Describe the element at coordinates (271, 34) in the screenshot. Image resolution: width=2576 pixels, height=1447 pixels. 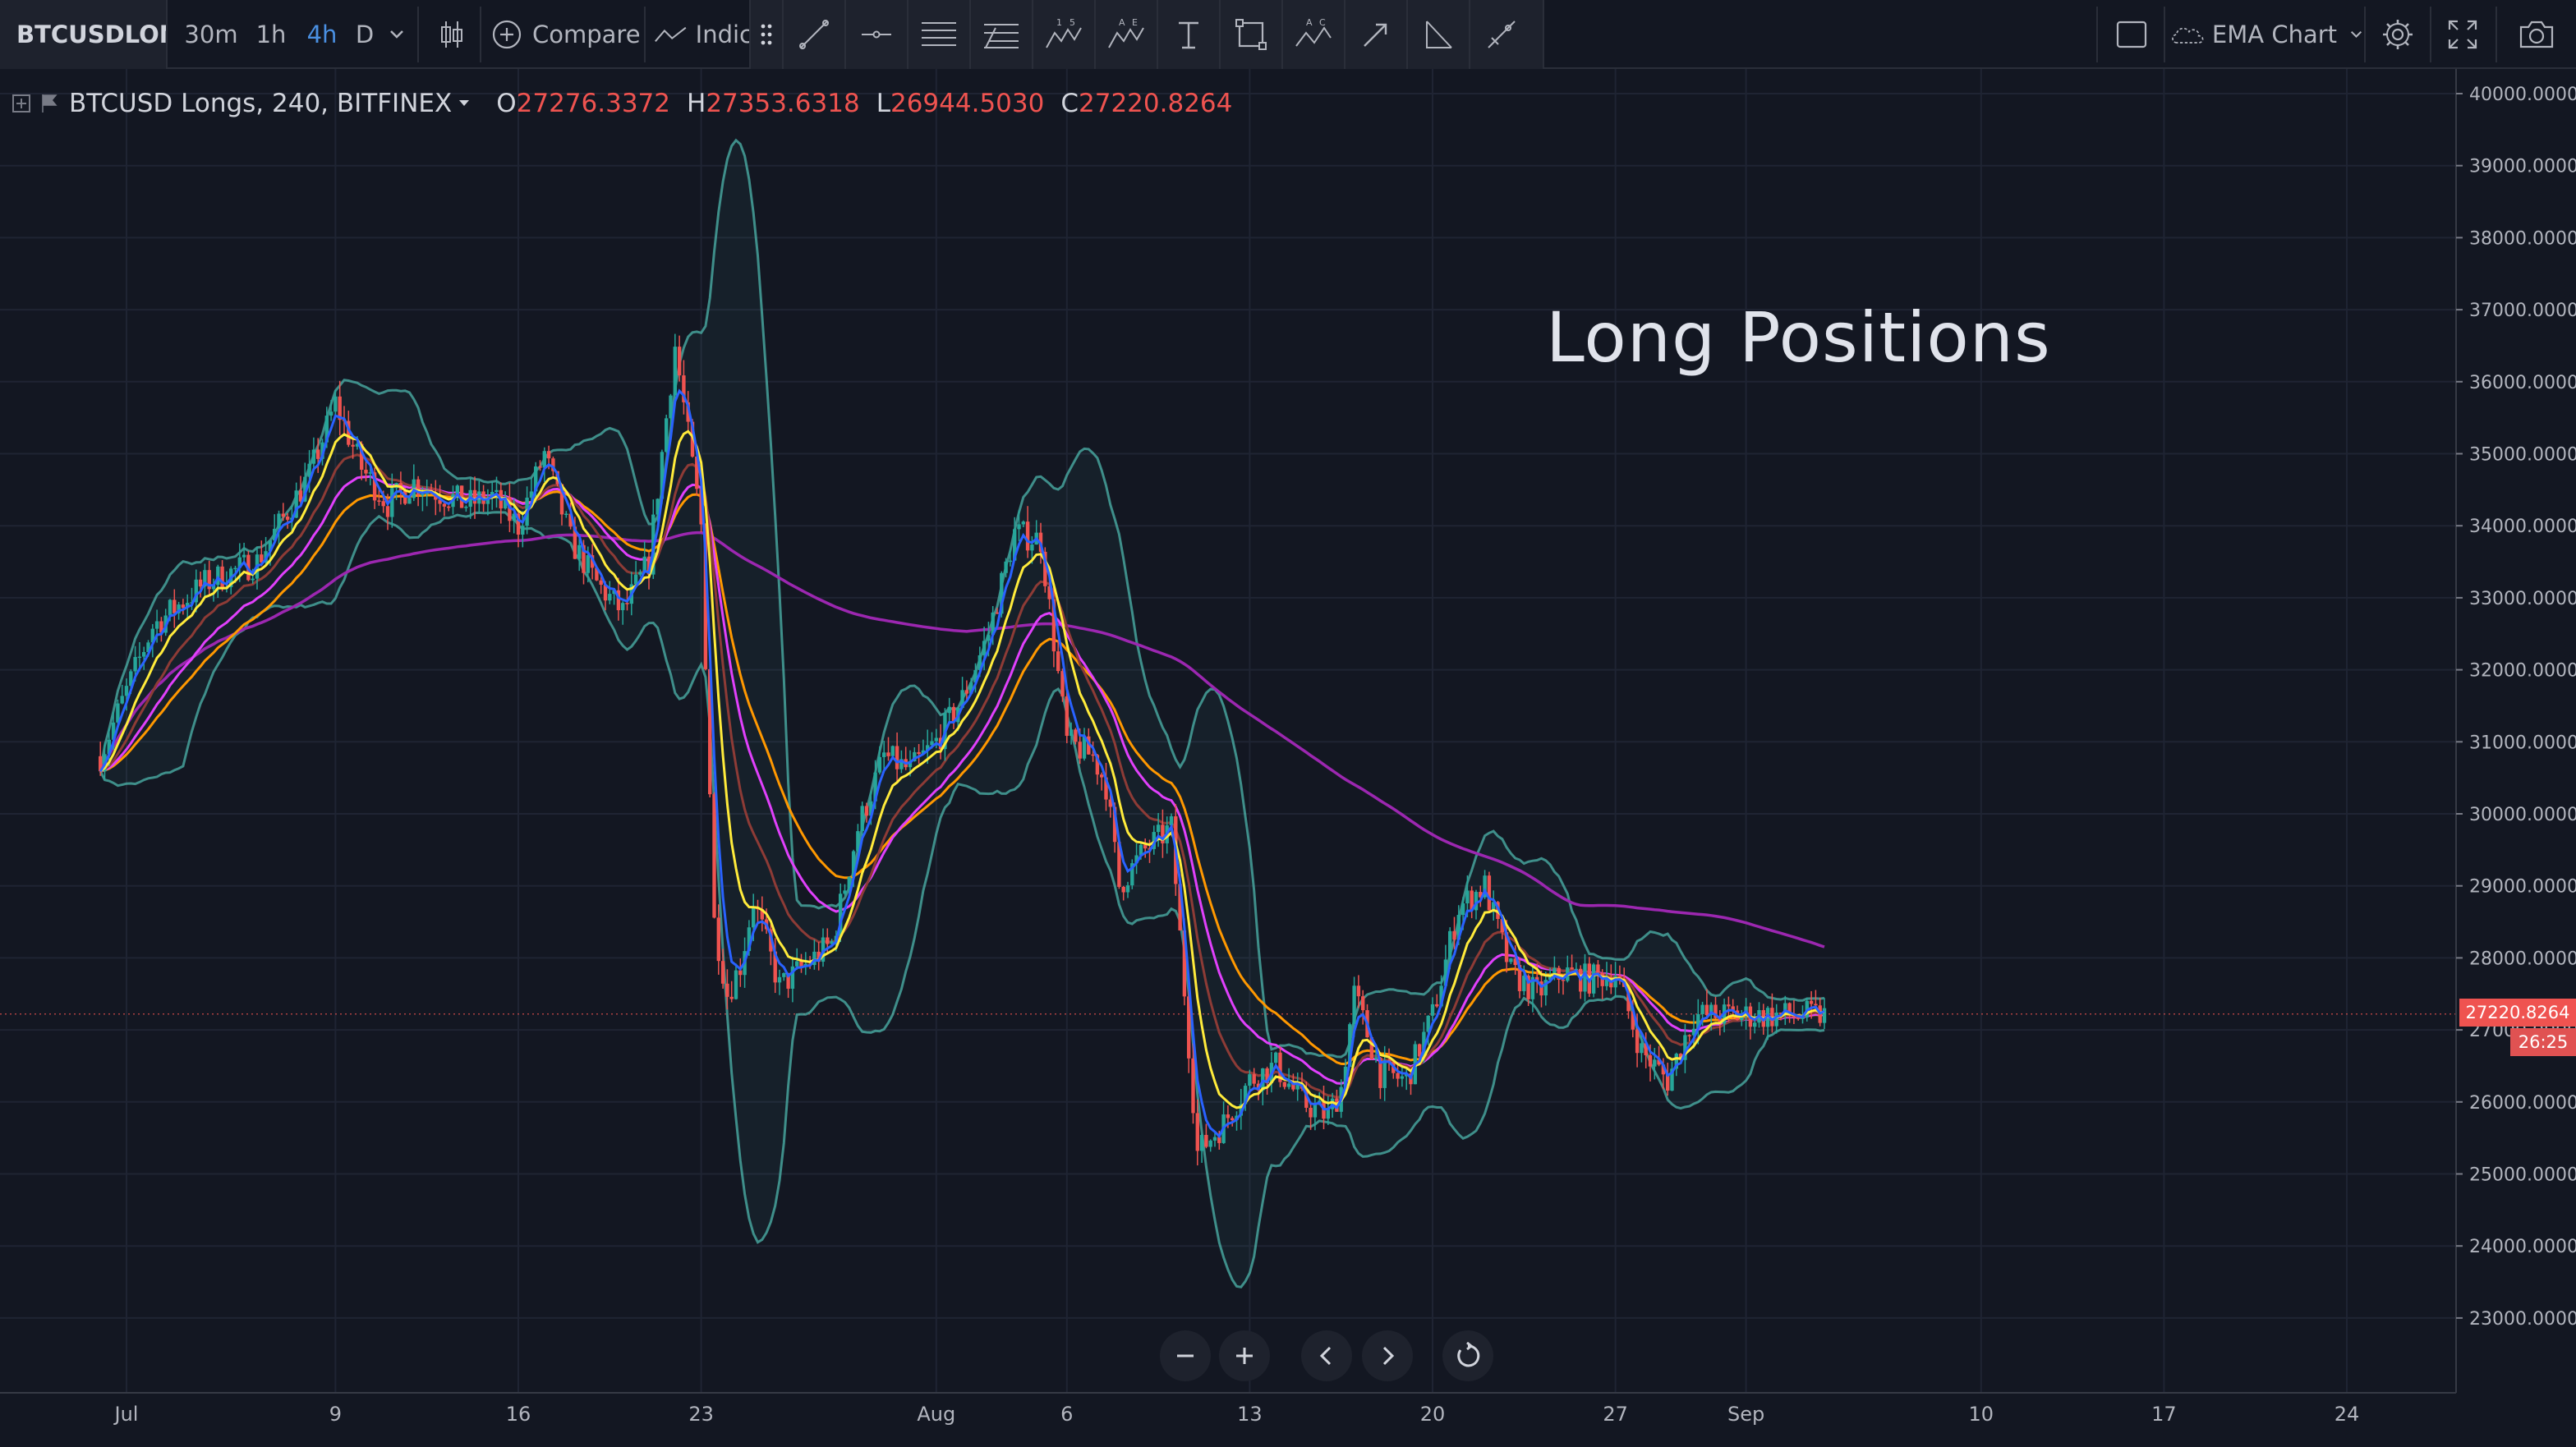
I see `interval-1h-button: 1h` at that location.